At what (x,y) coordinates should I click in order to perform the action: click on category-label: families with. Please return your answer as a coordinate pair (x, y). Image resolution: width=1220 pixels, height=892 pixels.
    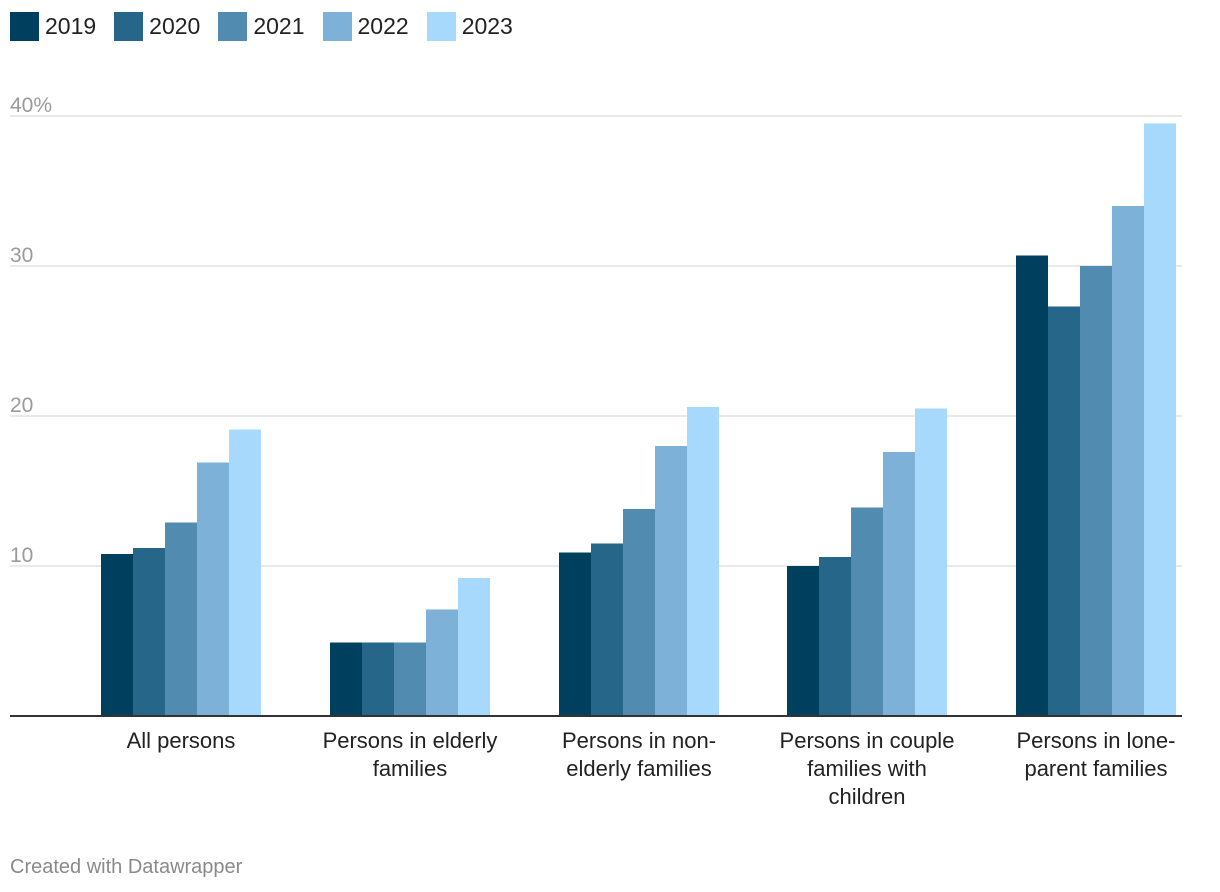
    Looking at the image, I should click on (867, 768).